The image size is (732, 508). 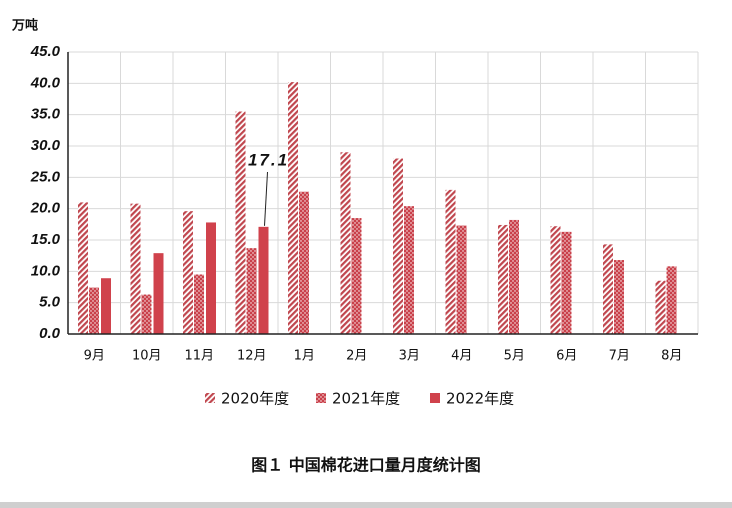 What do you see at coordinates (671, 356) in the screenshot?
I see `x-tick-label: 8月` at bounding box center [671, 356].